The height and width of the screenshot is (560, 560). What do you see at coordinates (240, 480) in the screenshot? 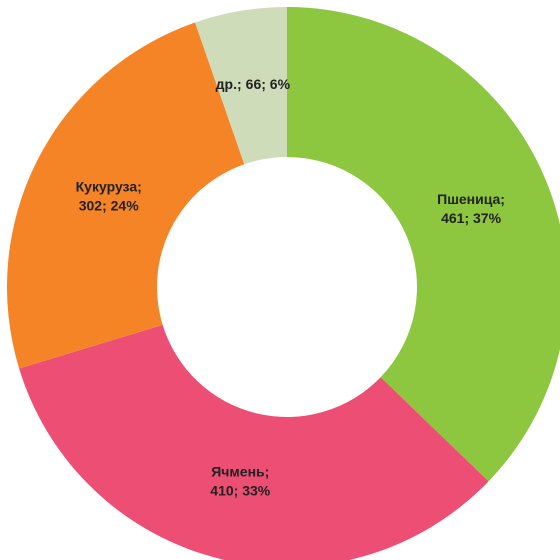
I see `slice-label: Ячмень; 410; 33%` at bounding box center [240, 480].